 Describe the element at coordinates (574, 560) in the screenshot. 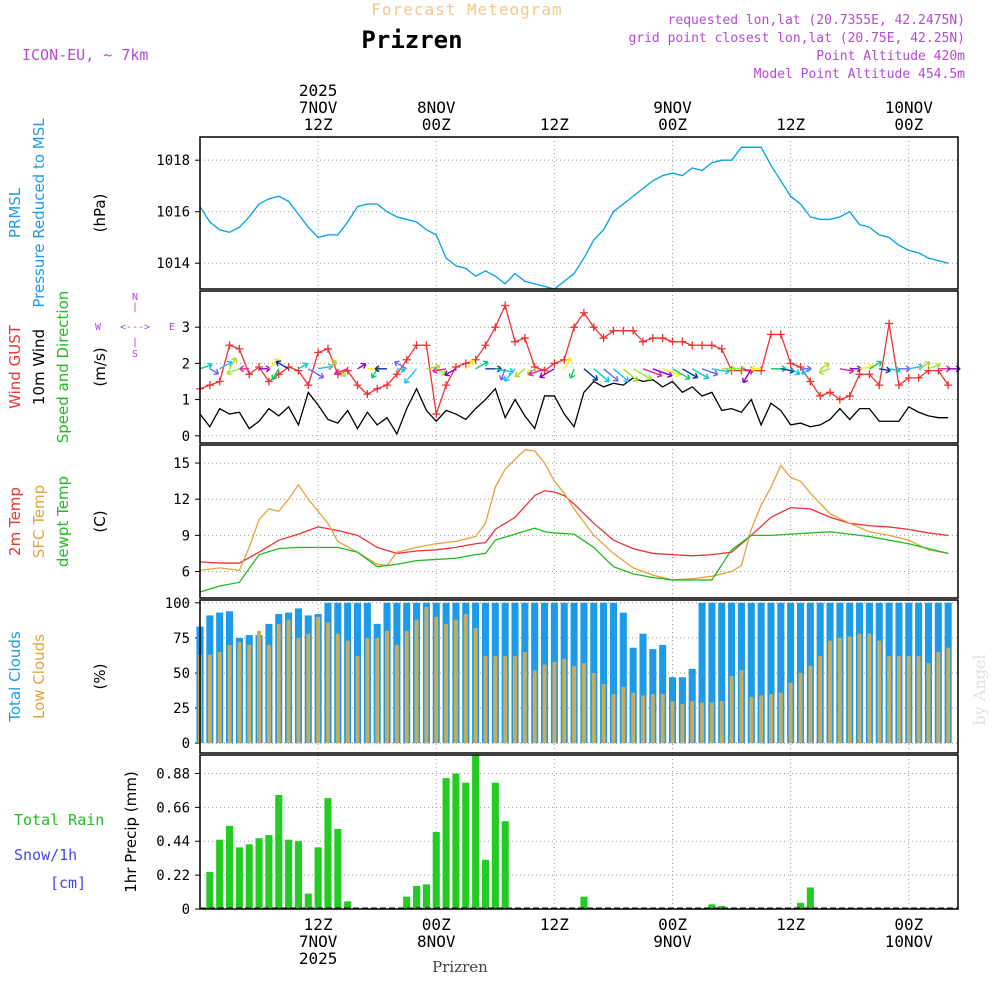

I see `line-dewpt-temp` at that location.